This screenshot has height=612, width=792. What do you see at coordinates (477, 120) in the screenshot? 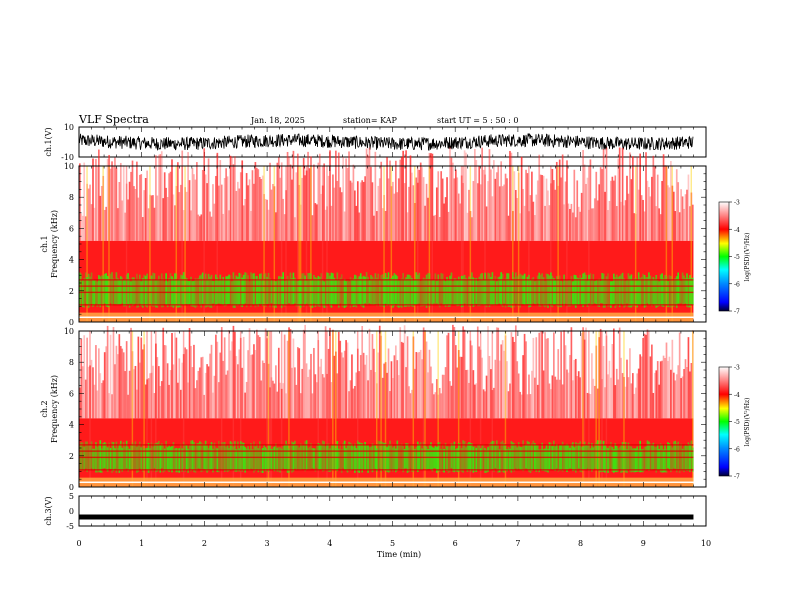
I see `start-time-label: start UT = 5 : 50 : 0` at bounding box center [477, 120].